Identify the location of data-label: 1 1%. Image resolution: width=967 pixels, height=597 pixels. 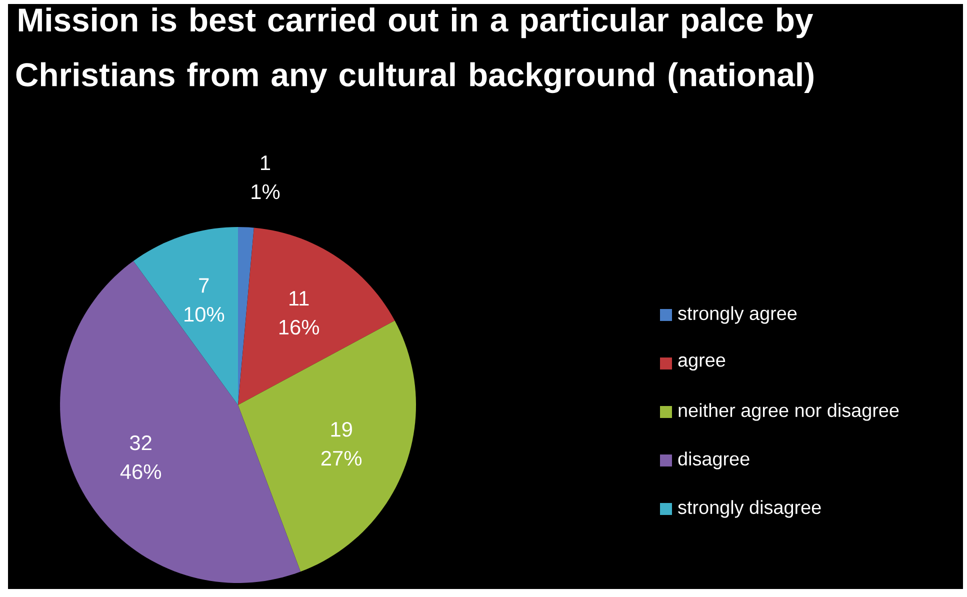
(266, 178).